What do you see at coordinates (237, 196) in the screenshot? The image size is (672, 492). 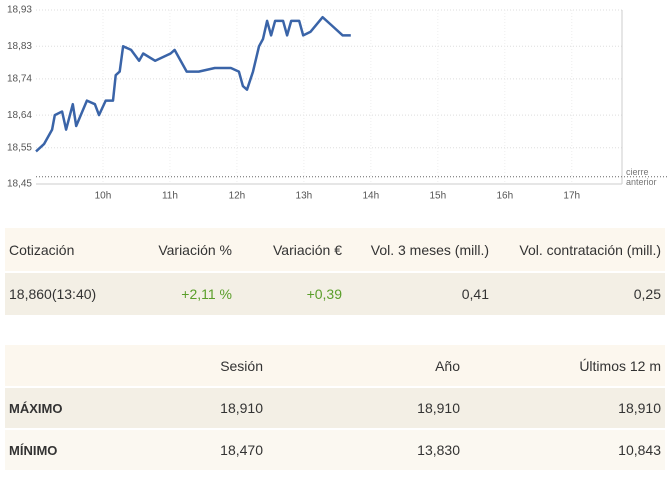 I see `x-tick-label: 12h` at bounding box center [237, 196].